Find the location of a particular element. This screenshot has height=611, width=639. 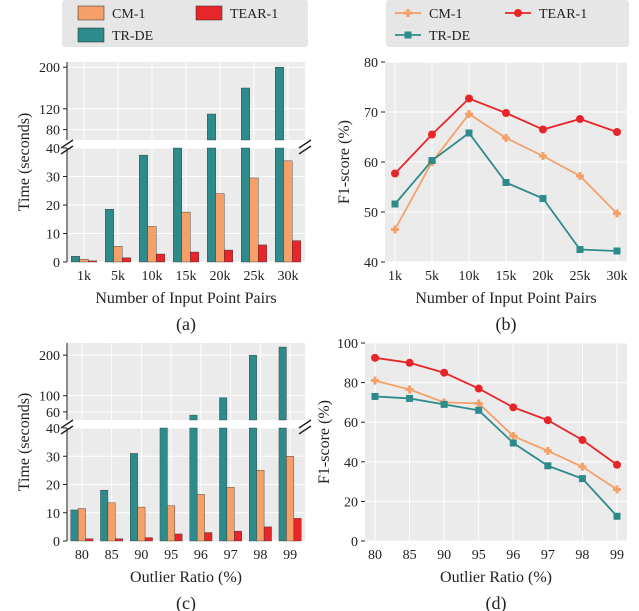

legend-label: CM-1 is located at coordinates (445, 14).